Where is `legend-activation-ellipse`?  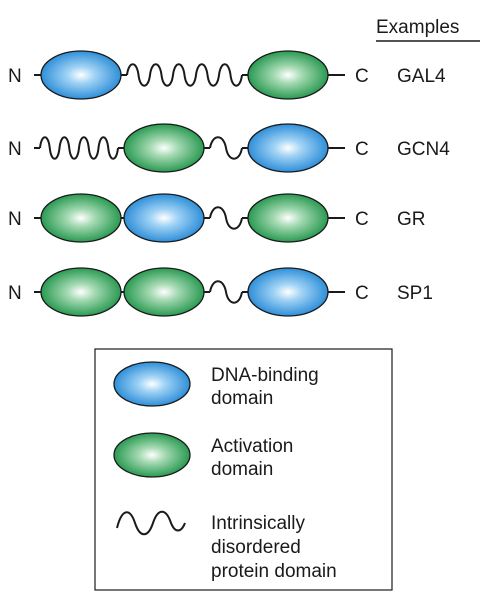 legend-activation-ellipse is located at coordinates (152, 455).